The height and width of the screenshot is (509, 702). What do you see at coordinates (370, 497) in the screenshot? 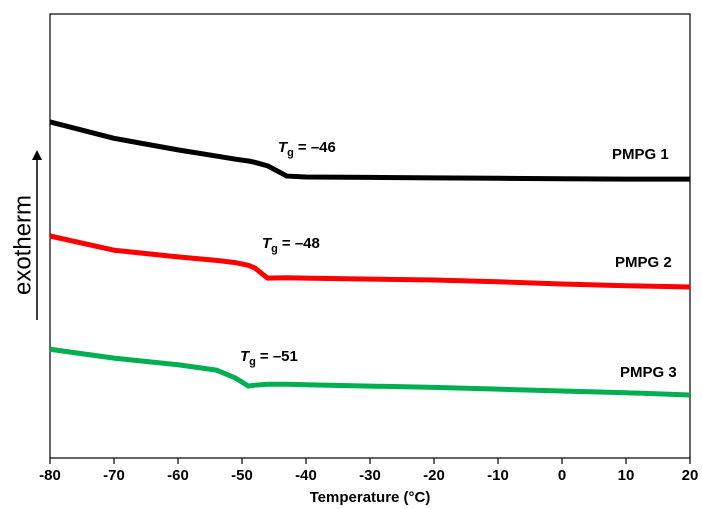
I see `x-axis-label: Temperature (°C)` at bounding box center [370, 497].